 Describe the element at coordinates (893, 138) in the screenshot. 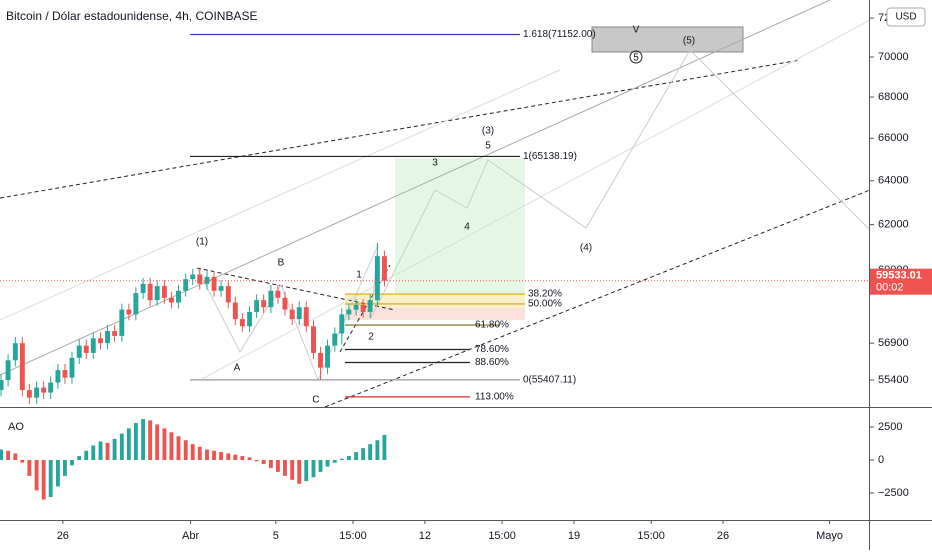

I see `y-tick-label: 66000` at that location.